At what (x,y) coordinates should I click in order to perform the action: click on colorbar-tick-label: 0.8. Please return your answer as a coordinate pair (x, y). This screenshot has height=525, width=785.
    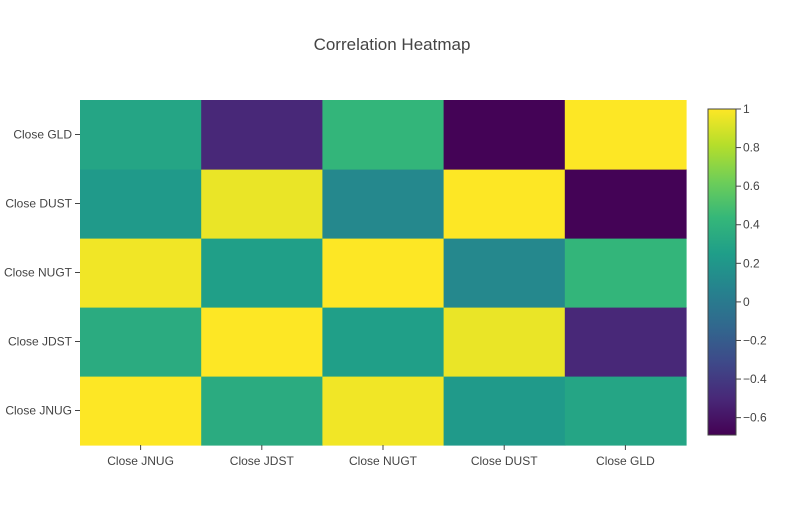
    Looking at the image, I should click on (751, 148).